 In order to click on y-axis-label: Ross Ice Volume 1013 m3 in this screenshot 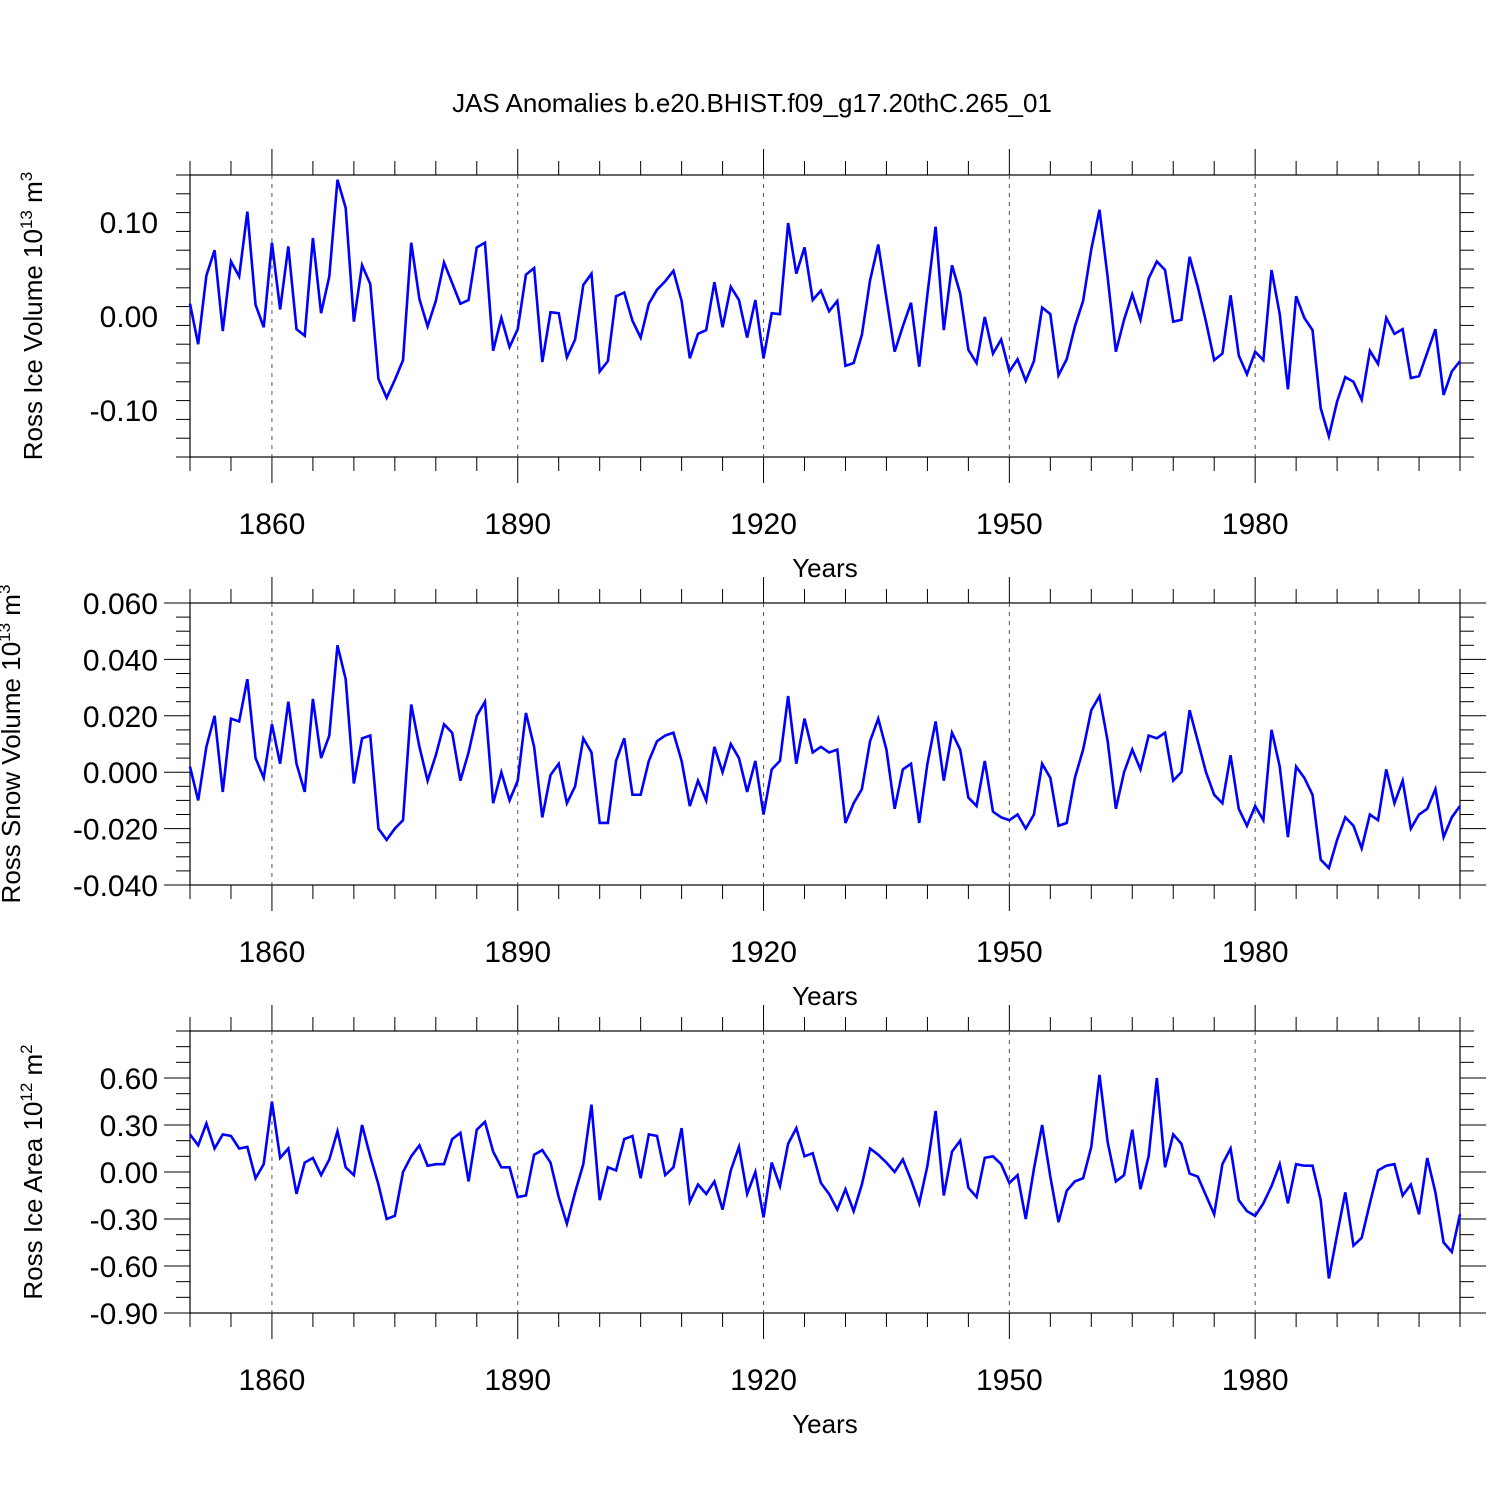, I will do `click(32, 316)`.